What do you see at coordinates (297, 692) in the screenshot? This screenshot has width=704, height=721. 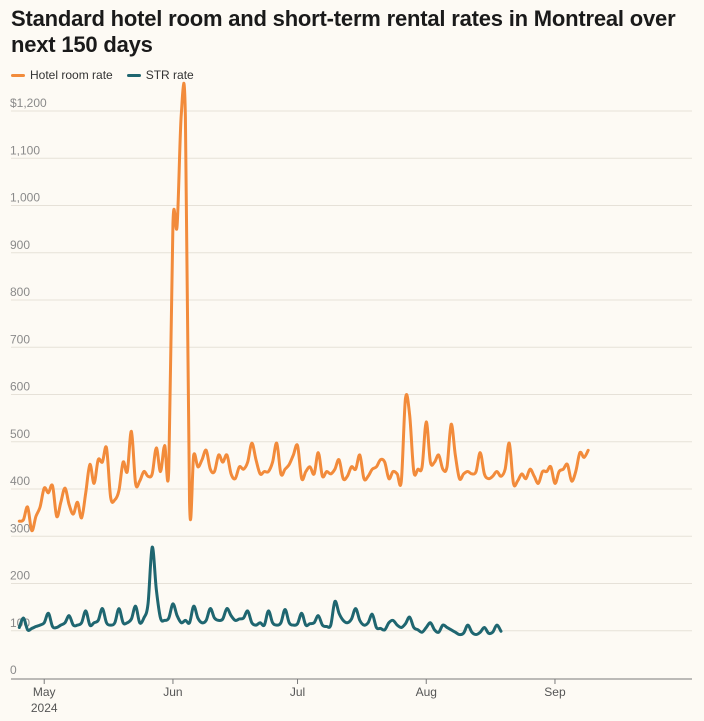 I see `x-tick-label: Jul` at bounding box center [297, 692].